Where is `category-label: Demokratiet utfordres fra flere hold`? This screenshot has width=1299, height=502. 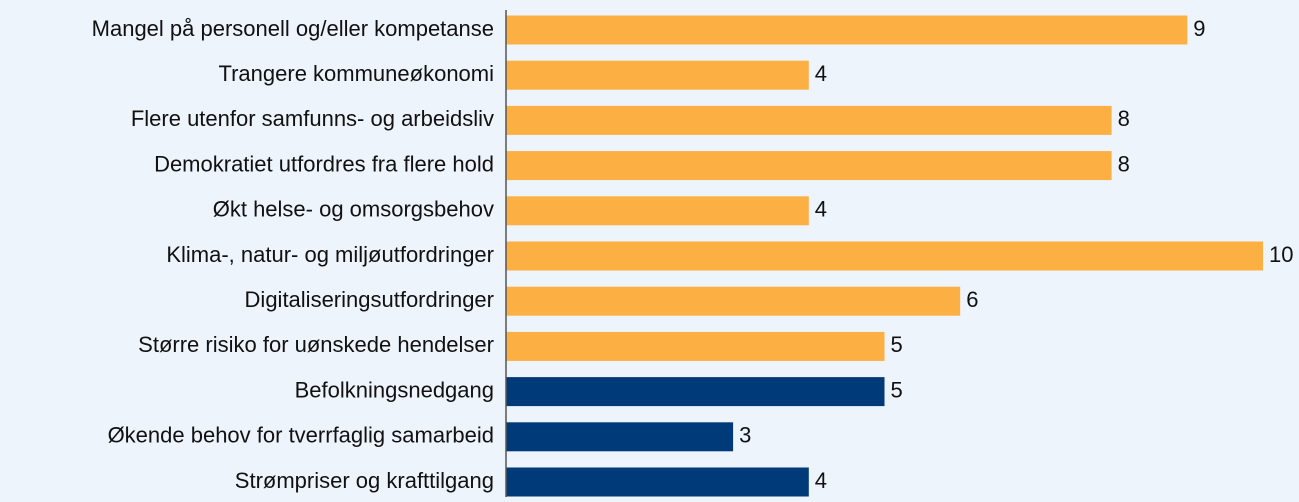
category-label: Demokratiet utfordres fra flere hold is located at coordinates (324, 163).